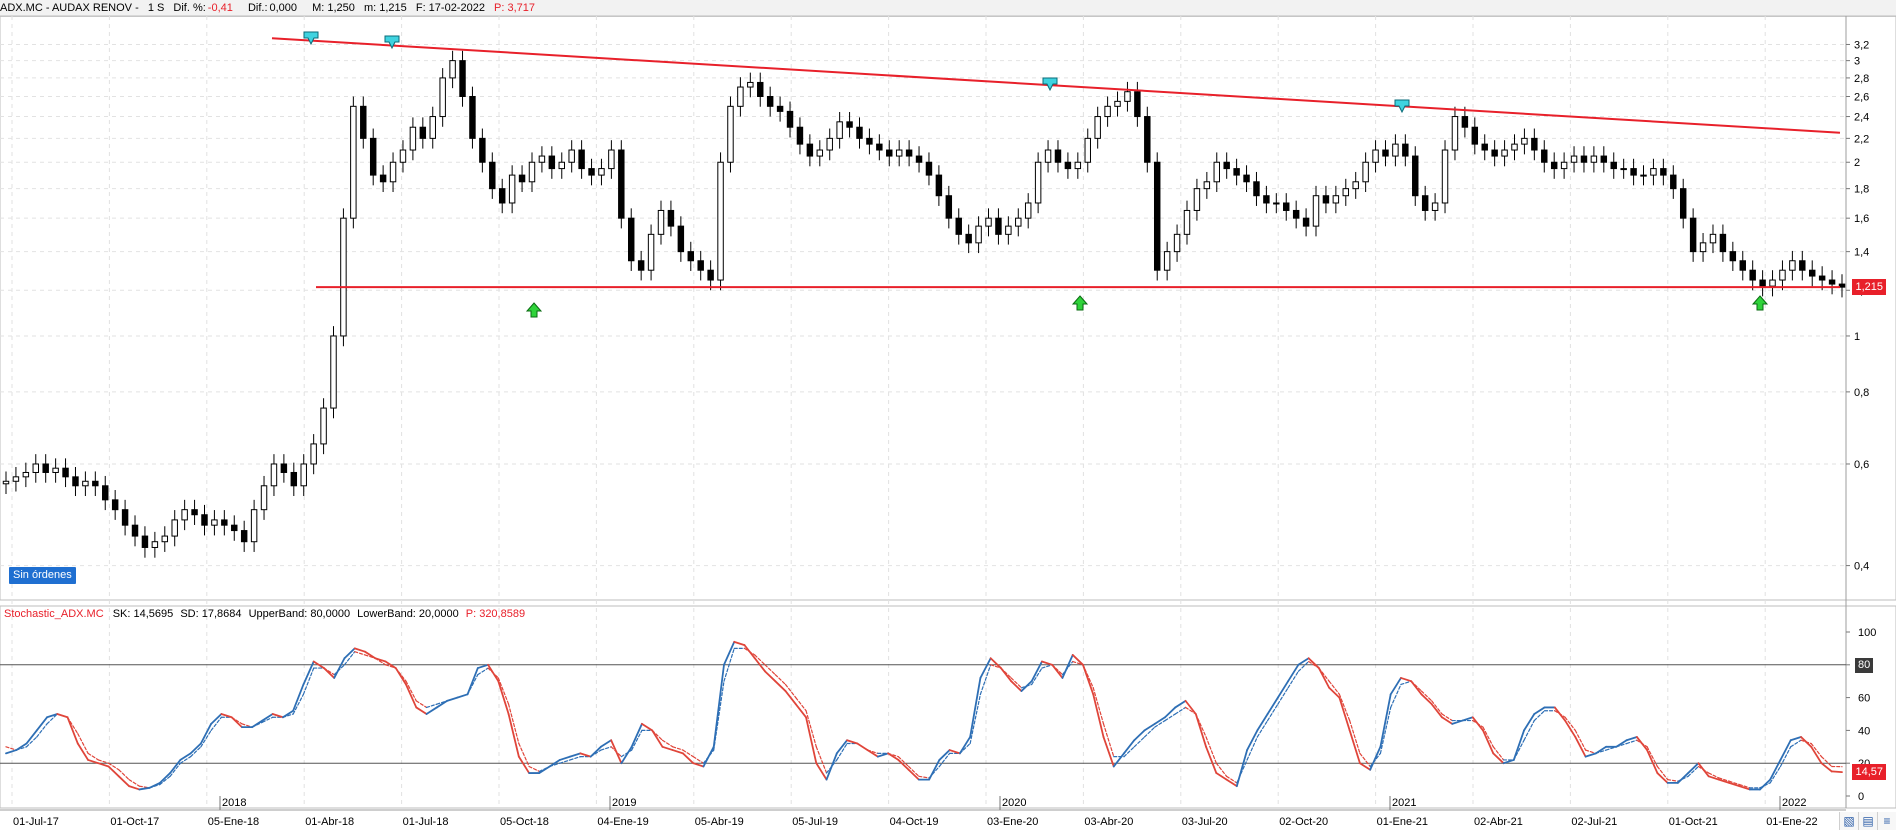 Image resolution: width=1896 pixels, height=830 pixels. I want to click on time-tick-label: 03-Jul-20, so click(1205, 822).